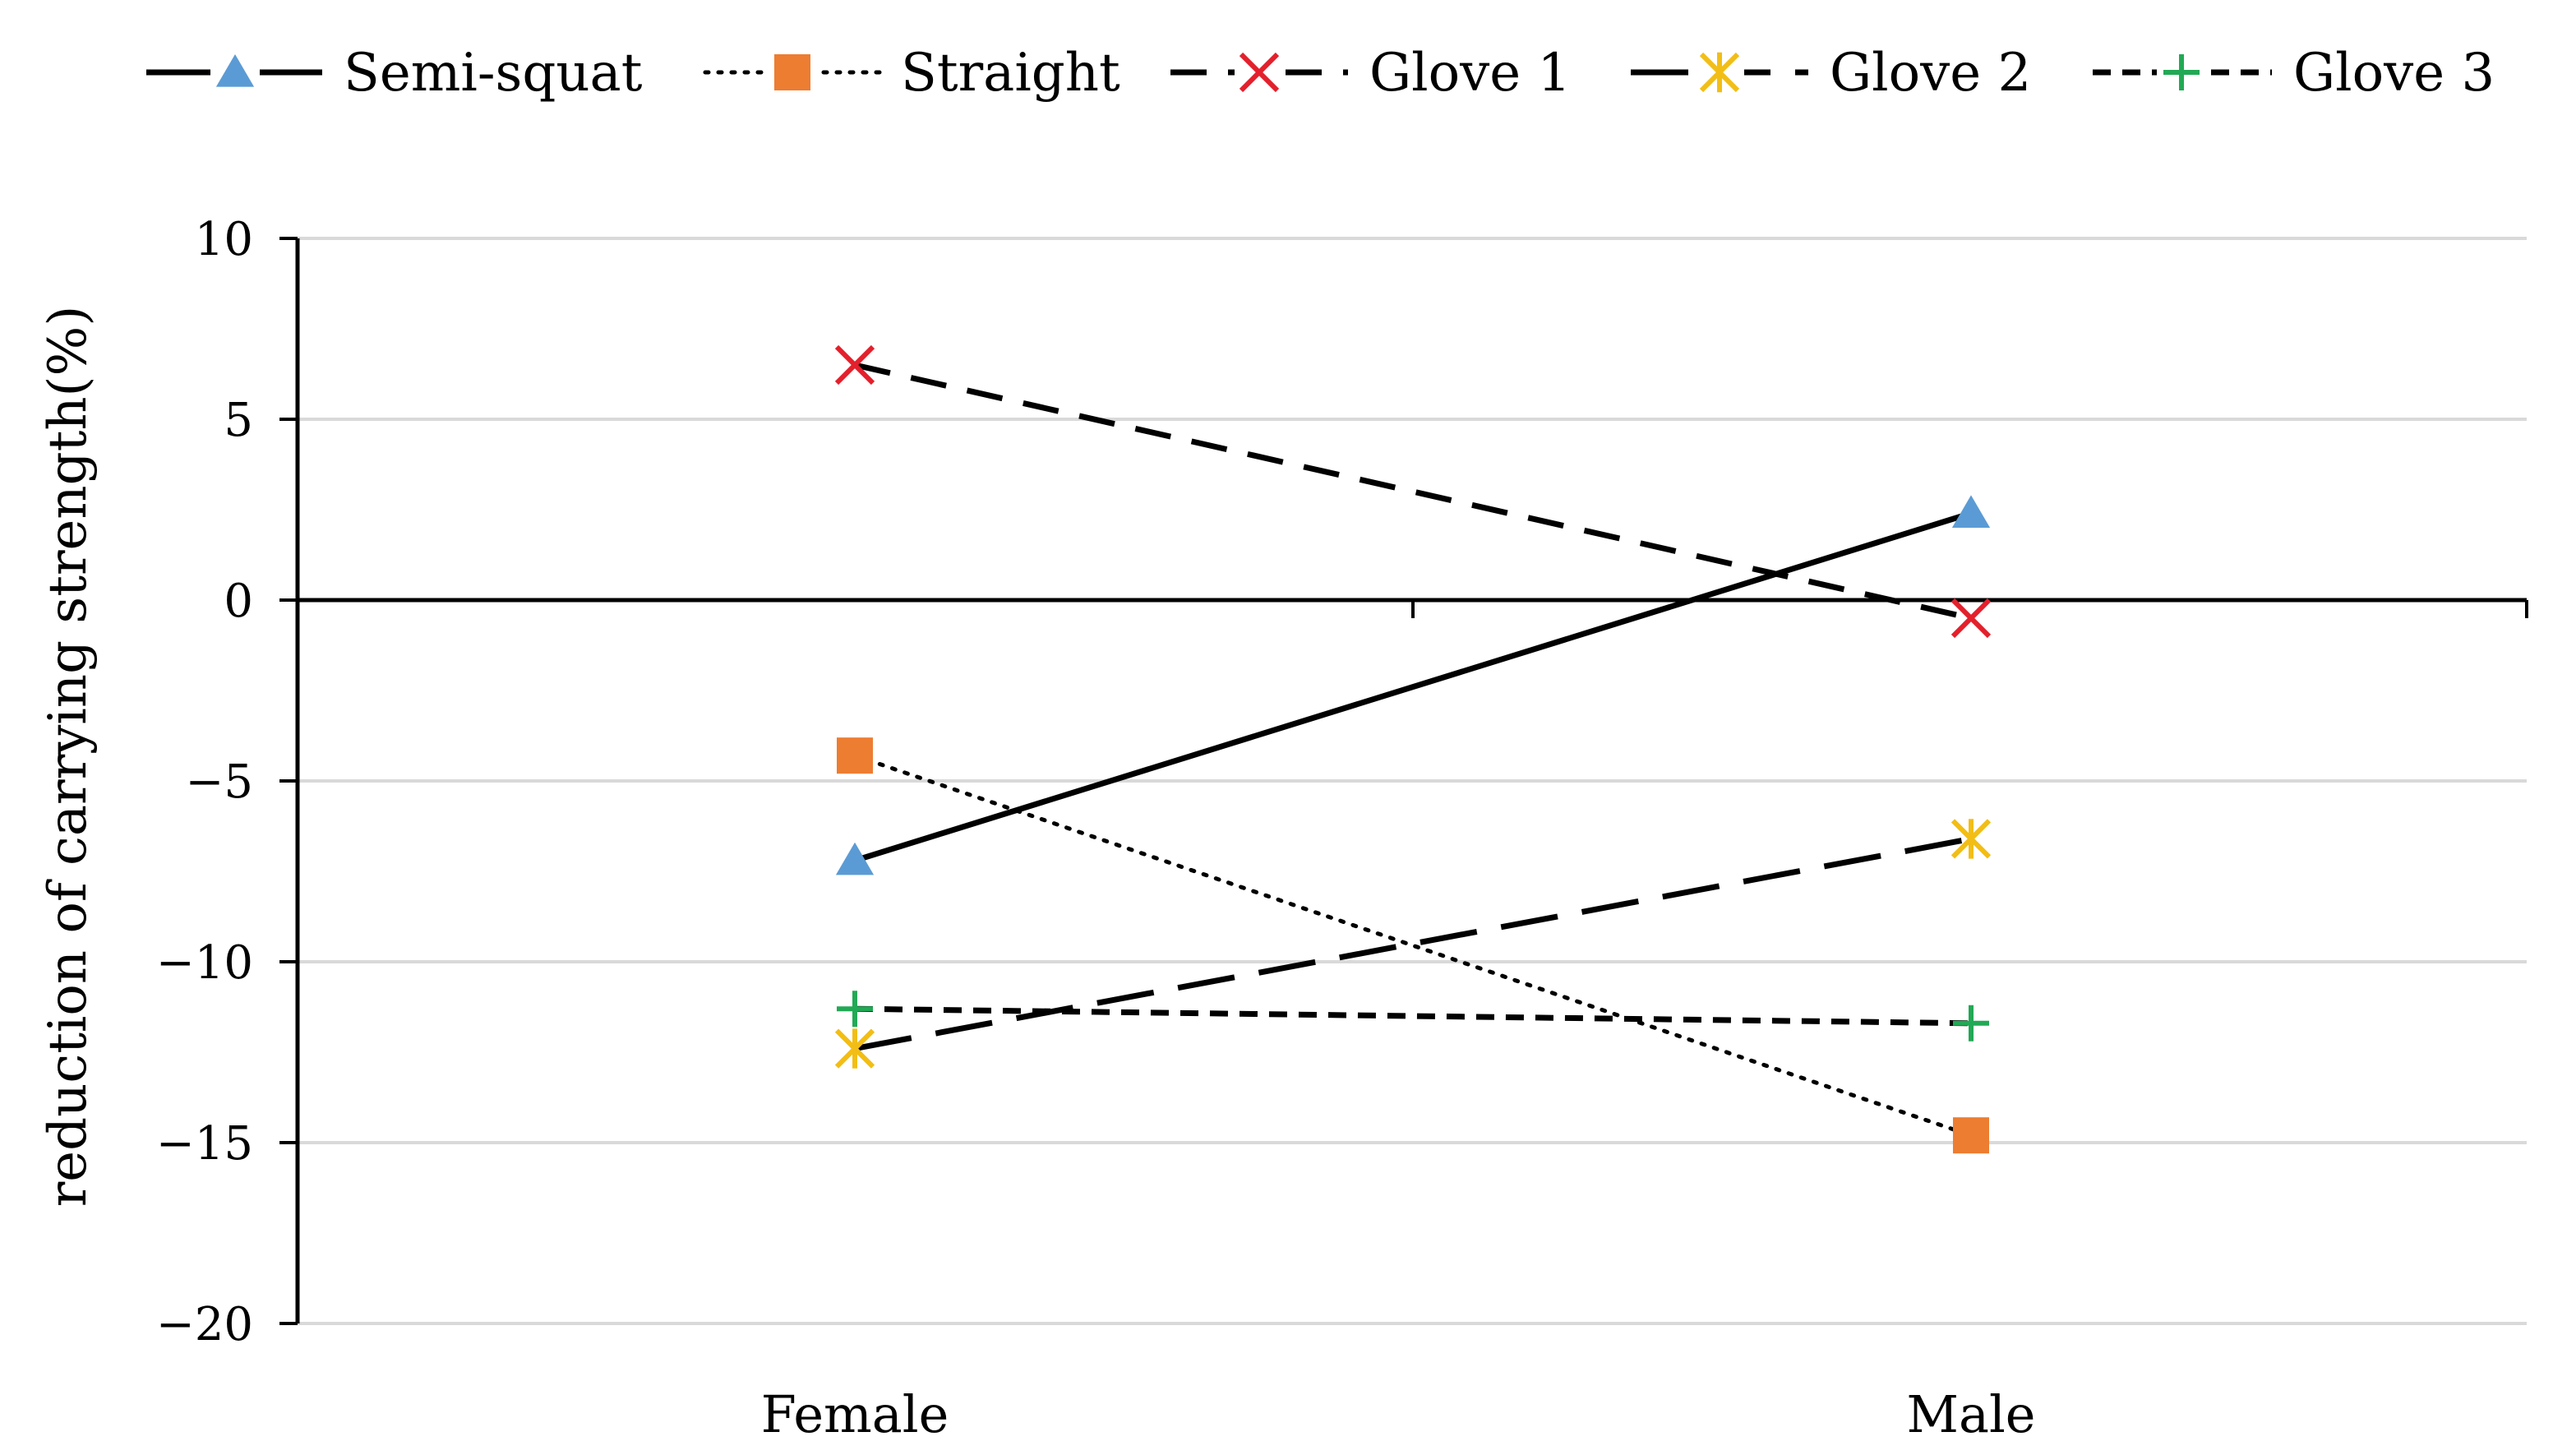 This screenshot has width=2576, height=1455. I want to click on legend-item-straight: Straight, so click(912, 73).